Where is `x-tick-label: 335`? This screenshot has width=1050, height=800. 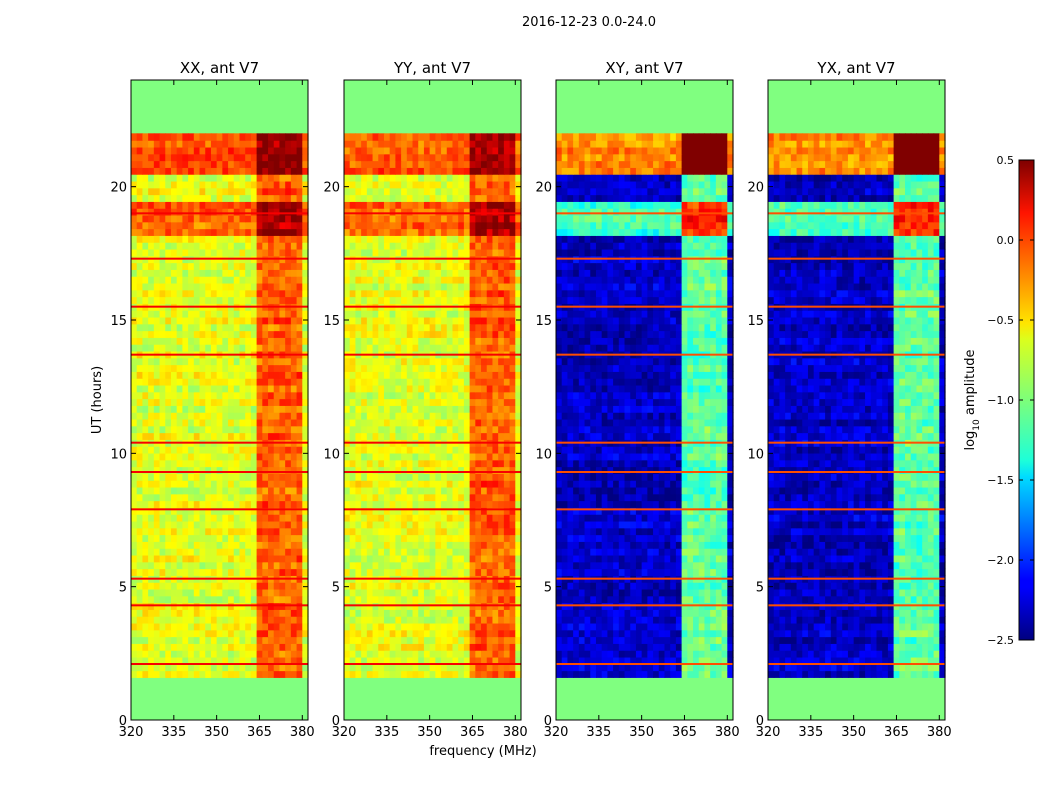
x-tick-label: 335 is located at coordinates (173, 732).